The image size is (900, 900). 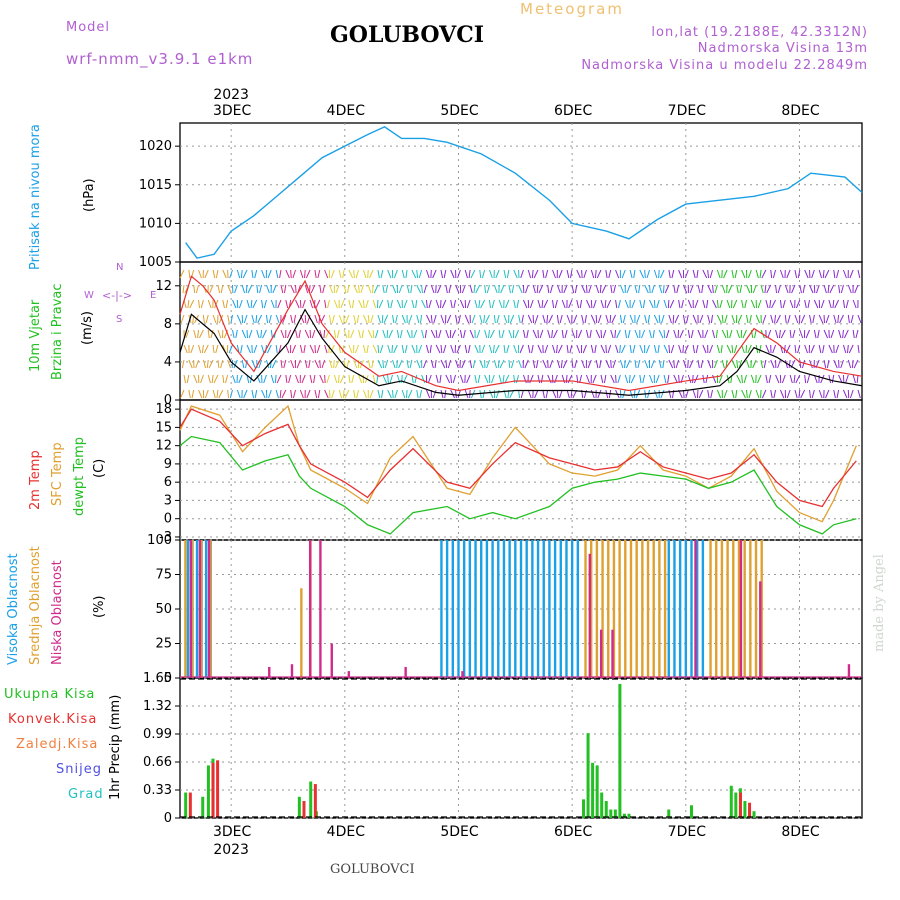 I want to click on cloud-high-bar, so click(x=504, y=609).